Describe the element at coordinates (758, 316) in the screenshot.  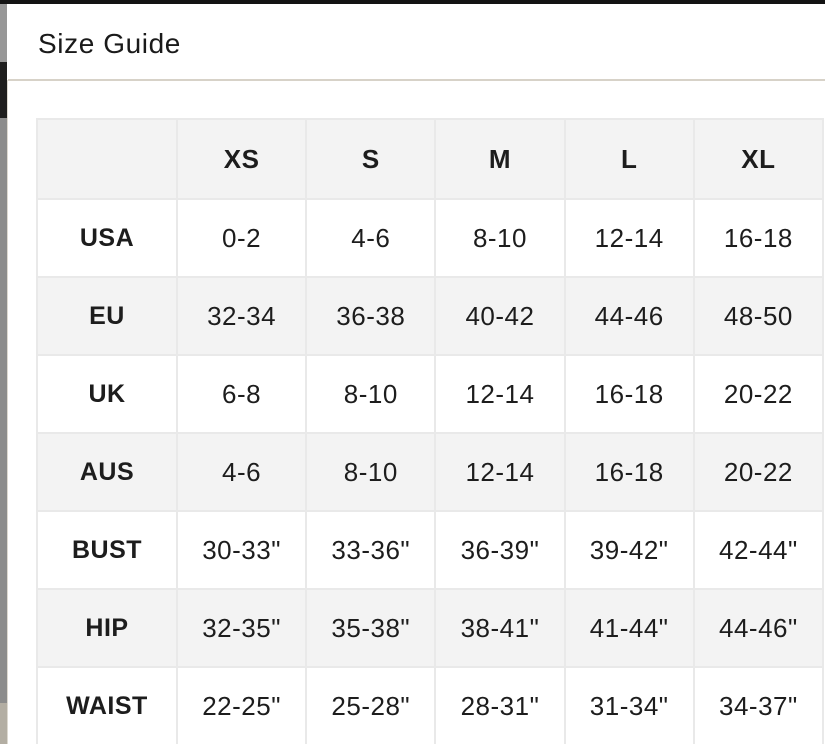
I see `size-cell: 48-50` at that location.